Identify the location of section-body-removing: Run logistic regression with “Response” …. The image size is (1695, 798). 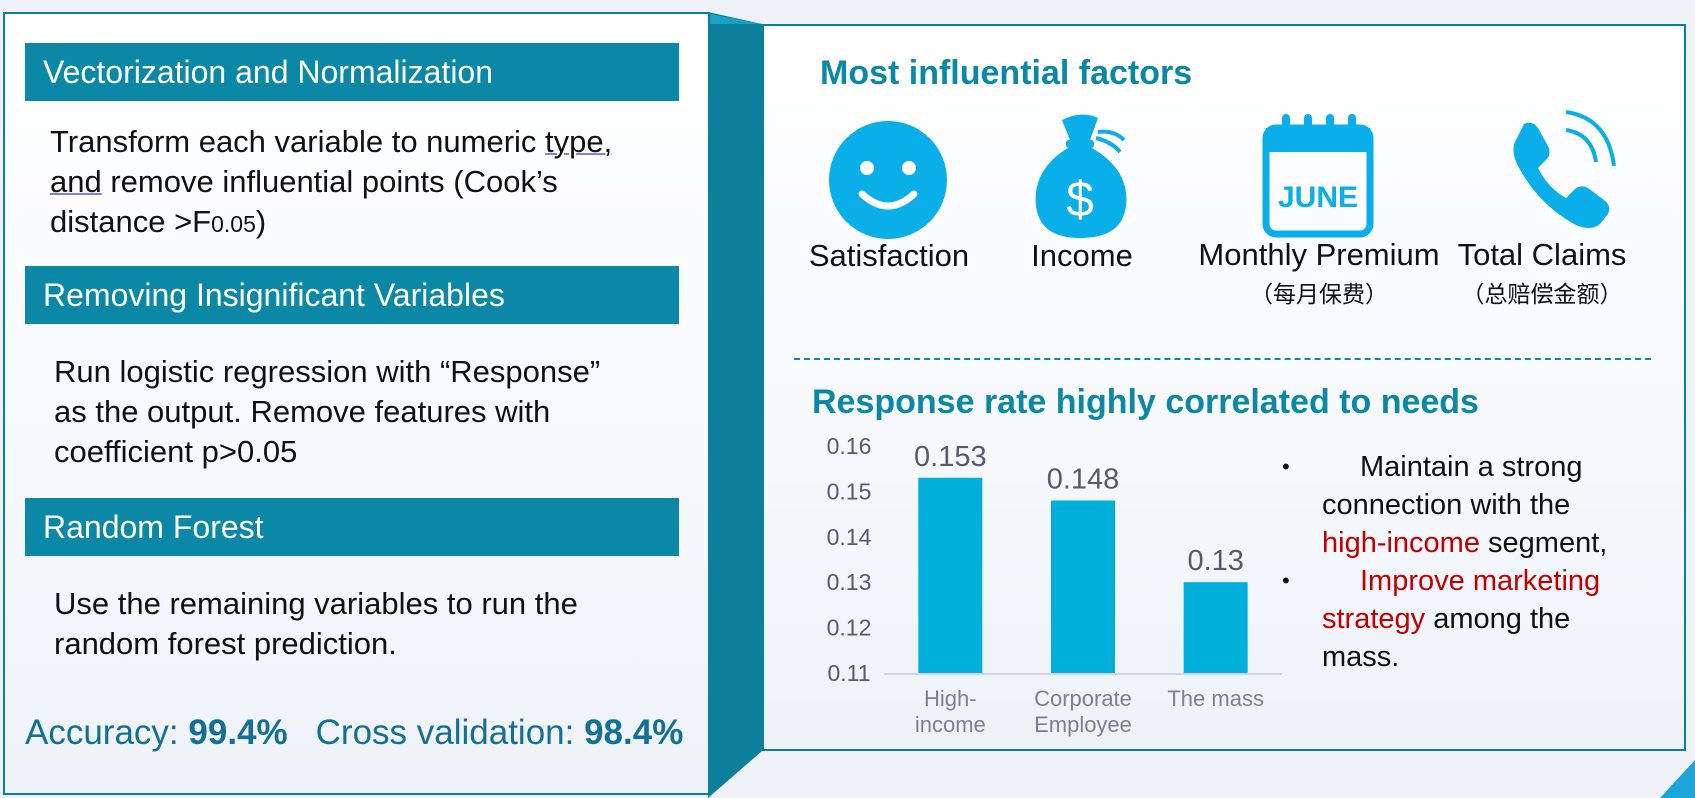
(327, 411).